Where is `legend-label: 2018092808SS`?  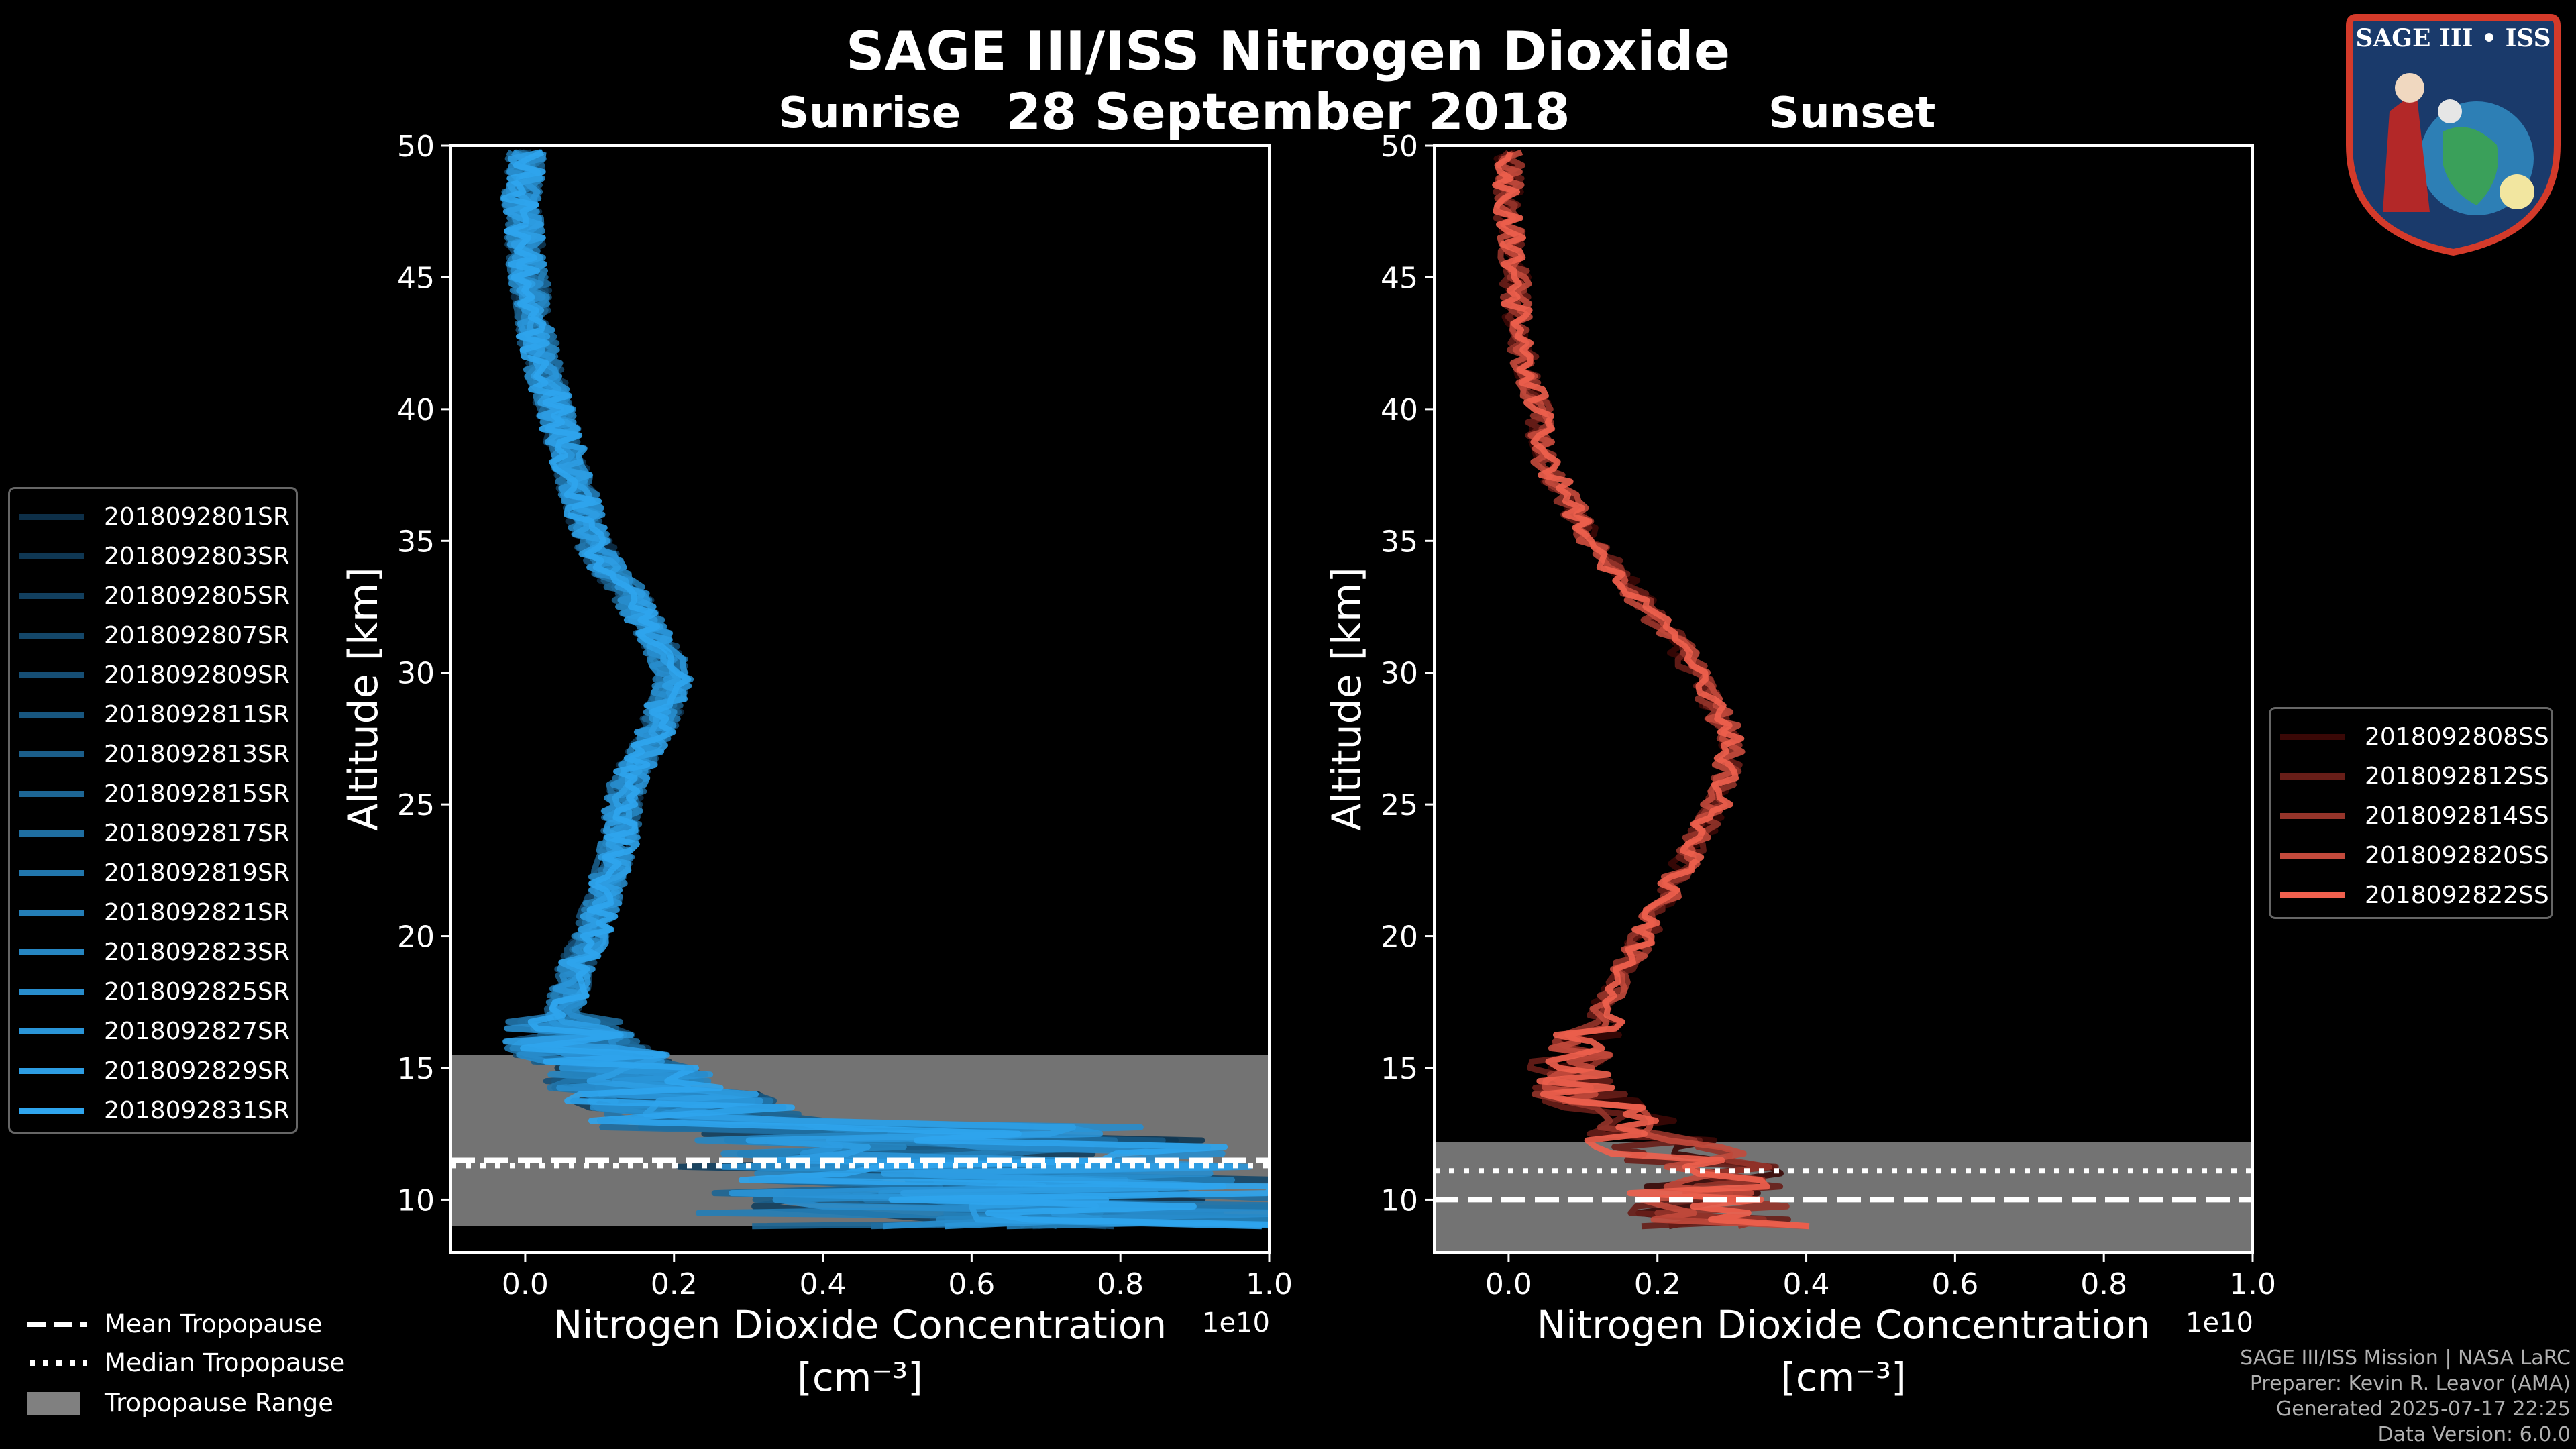
legend-label: 2018092808SS is located at coordinates (2457, 737).